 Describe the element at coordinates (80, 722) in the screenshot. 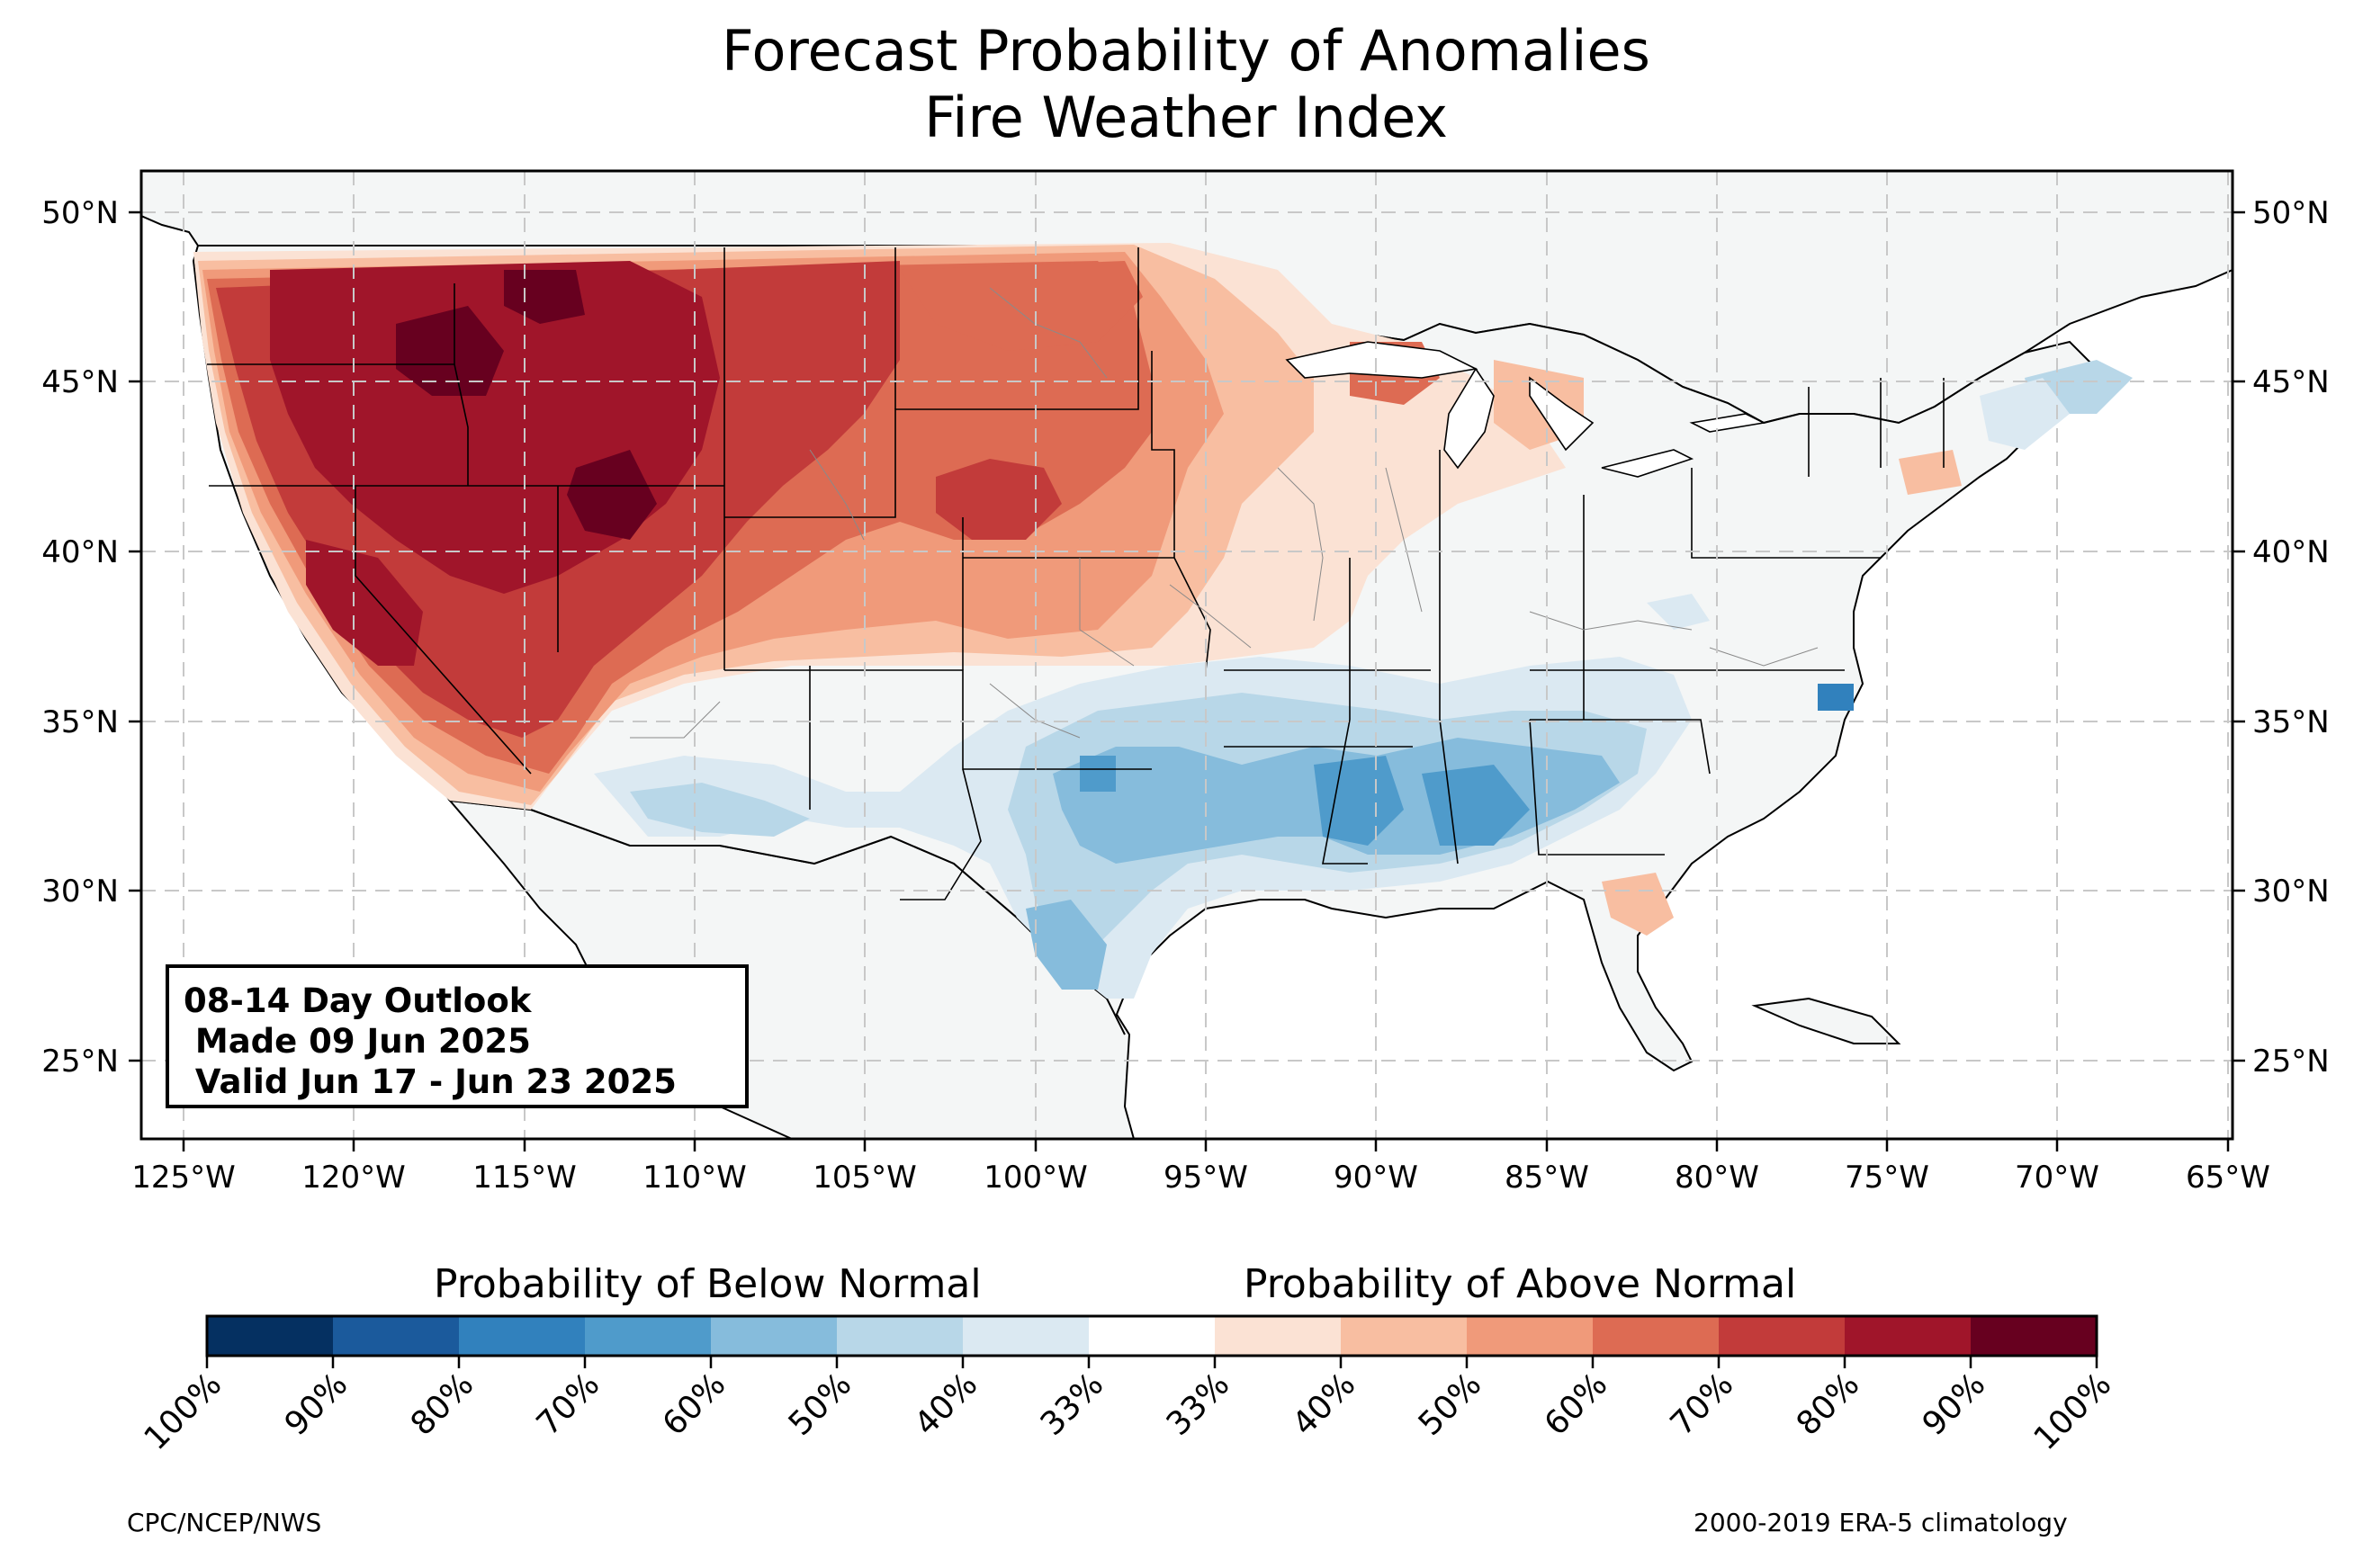

I see `lat-label-left: 35°N` at that location.